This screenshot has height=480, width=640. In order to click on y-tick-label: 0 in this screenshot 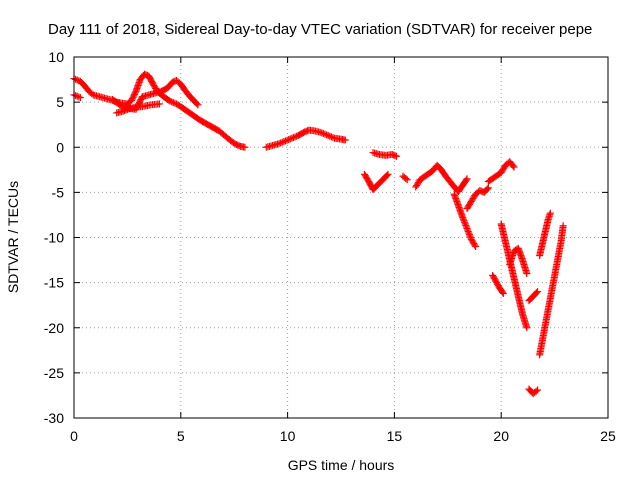, I will do `click(60, 147)`.